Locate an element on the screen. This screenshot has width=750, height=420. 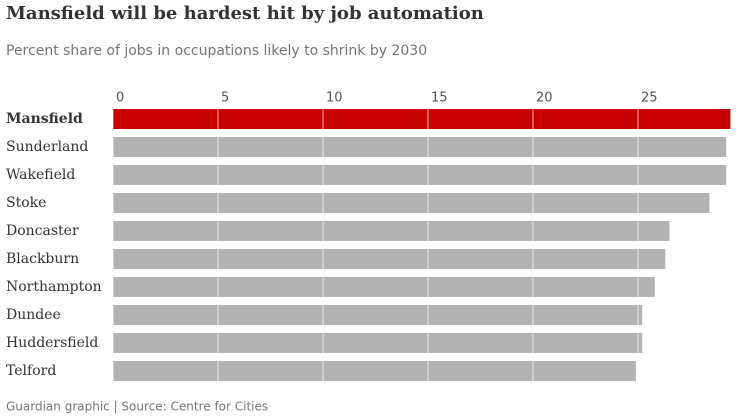
y-tick-label: Telford is located at coordinates (31, 371).